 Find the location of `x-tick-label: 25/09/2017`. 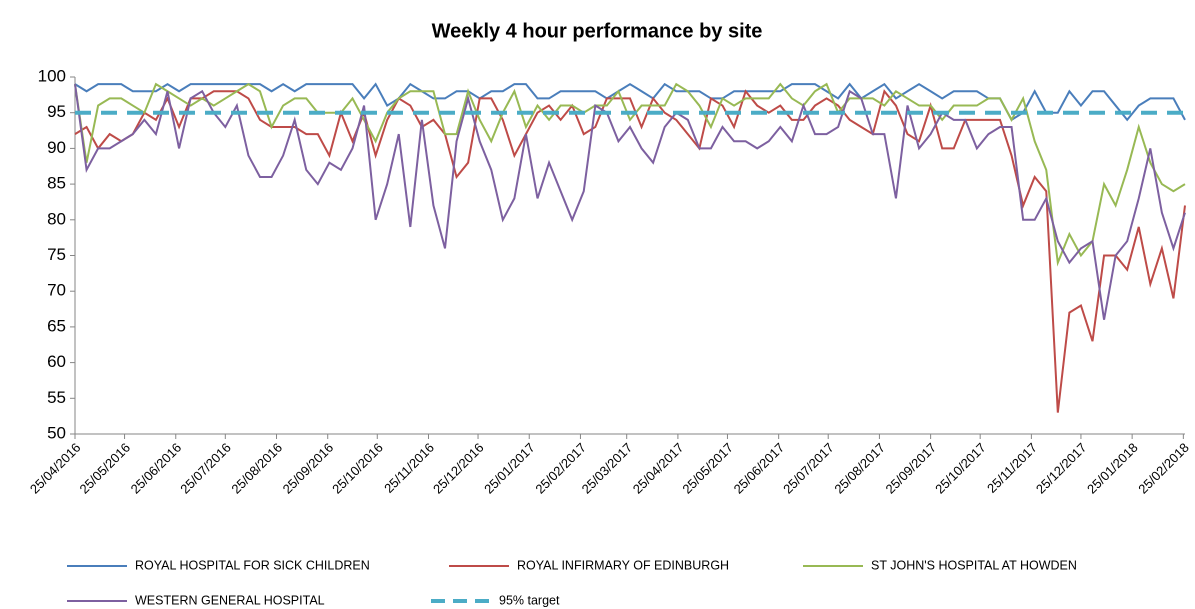

x-tick-label: 25/09/2017 is located at coordinates (911, 468).